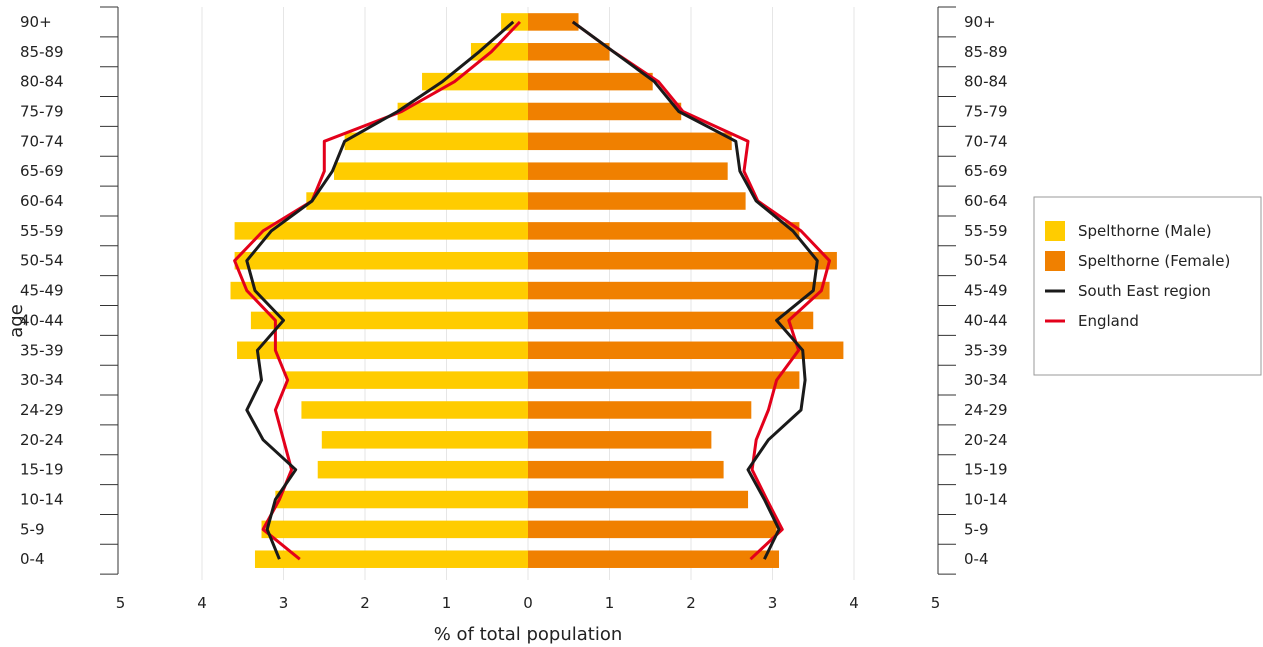 This screenshot has height=647, width=1263. What do you see at coordinates (42, 500) in the screenshot?
I see `y-tick-label-left: 10-14` at bounding box center [42, 500].